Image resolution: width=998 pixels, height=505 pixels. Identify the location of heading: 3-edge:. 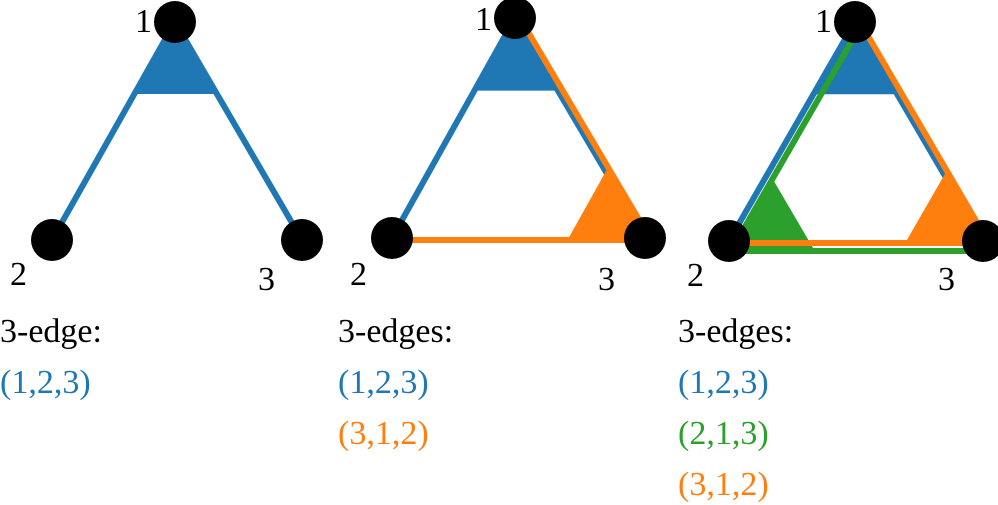
(51, 331).